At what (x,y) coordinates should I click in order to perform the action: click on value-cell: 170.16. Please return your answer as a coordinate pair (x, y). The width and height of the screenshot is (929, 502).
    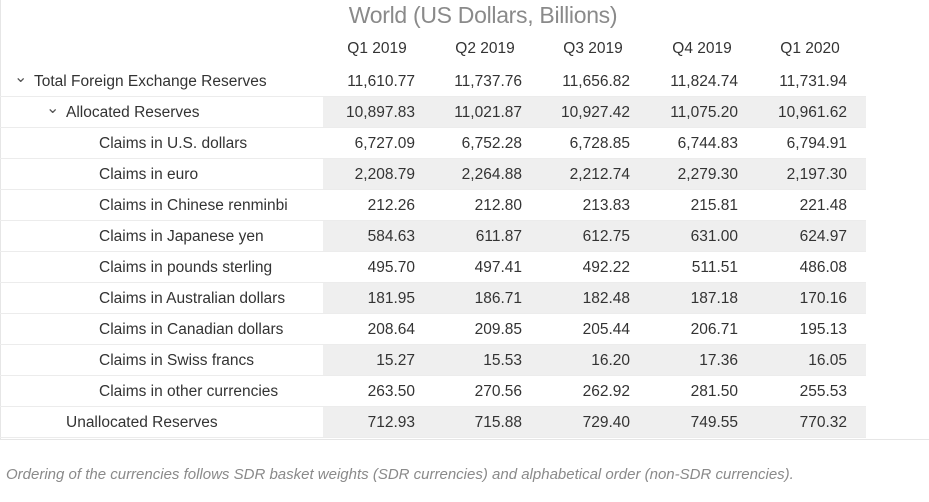
    Looking at the image, I should click on (823, 298).